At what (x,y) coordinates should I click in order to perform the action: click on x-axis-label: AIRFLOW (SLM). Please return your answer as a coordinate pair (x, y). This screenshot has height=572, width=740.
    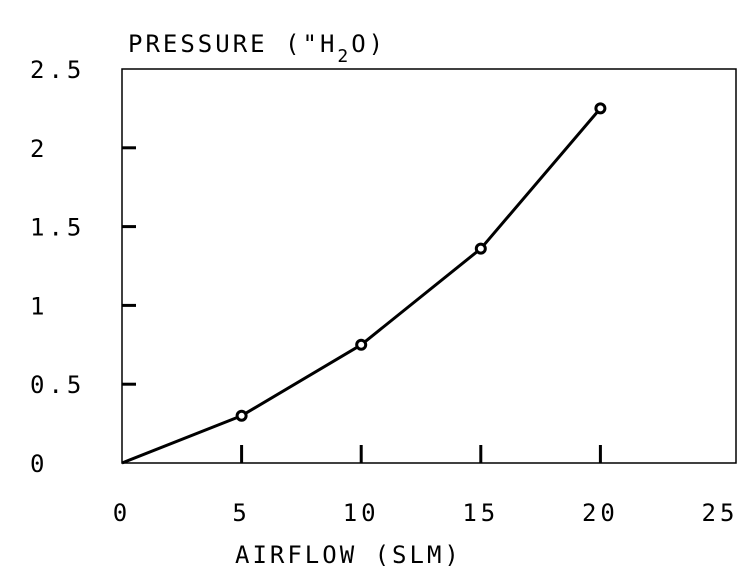
    Looking at the image, I should click on (348, 555).